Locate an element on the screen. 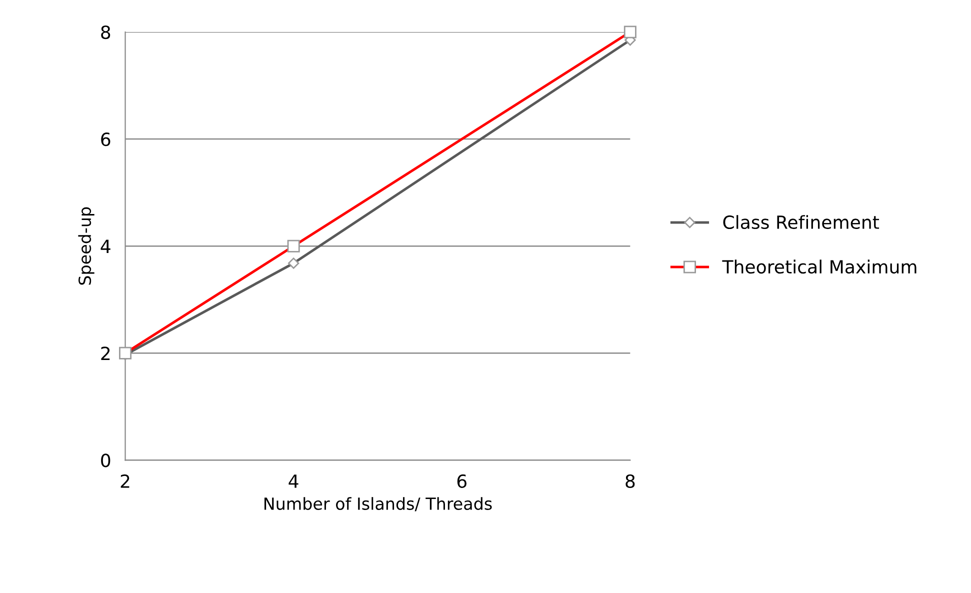 The image size is (971, 593). y-tick-label: 2 is located at coordinates (105, 353).